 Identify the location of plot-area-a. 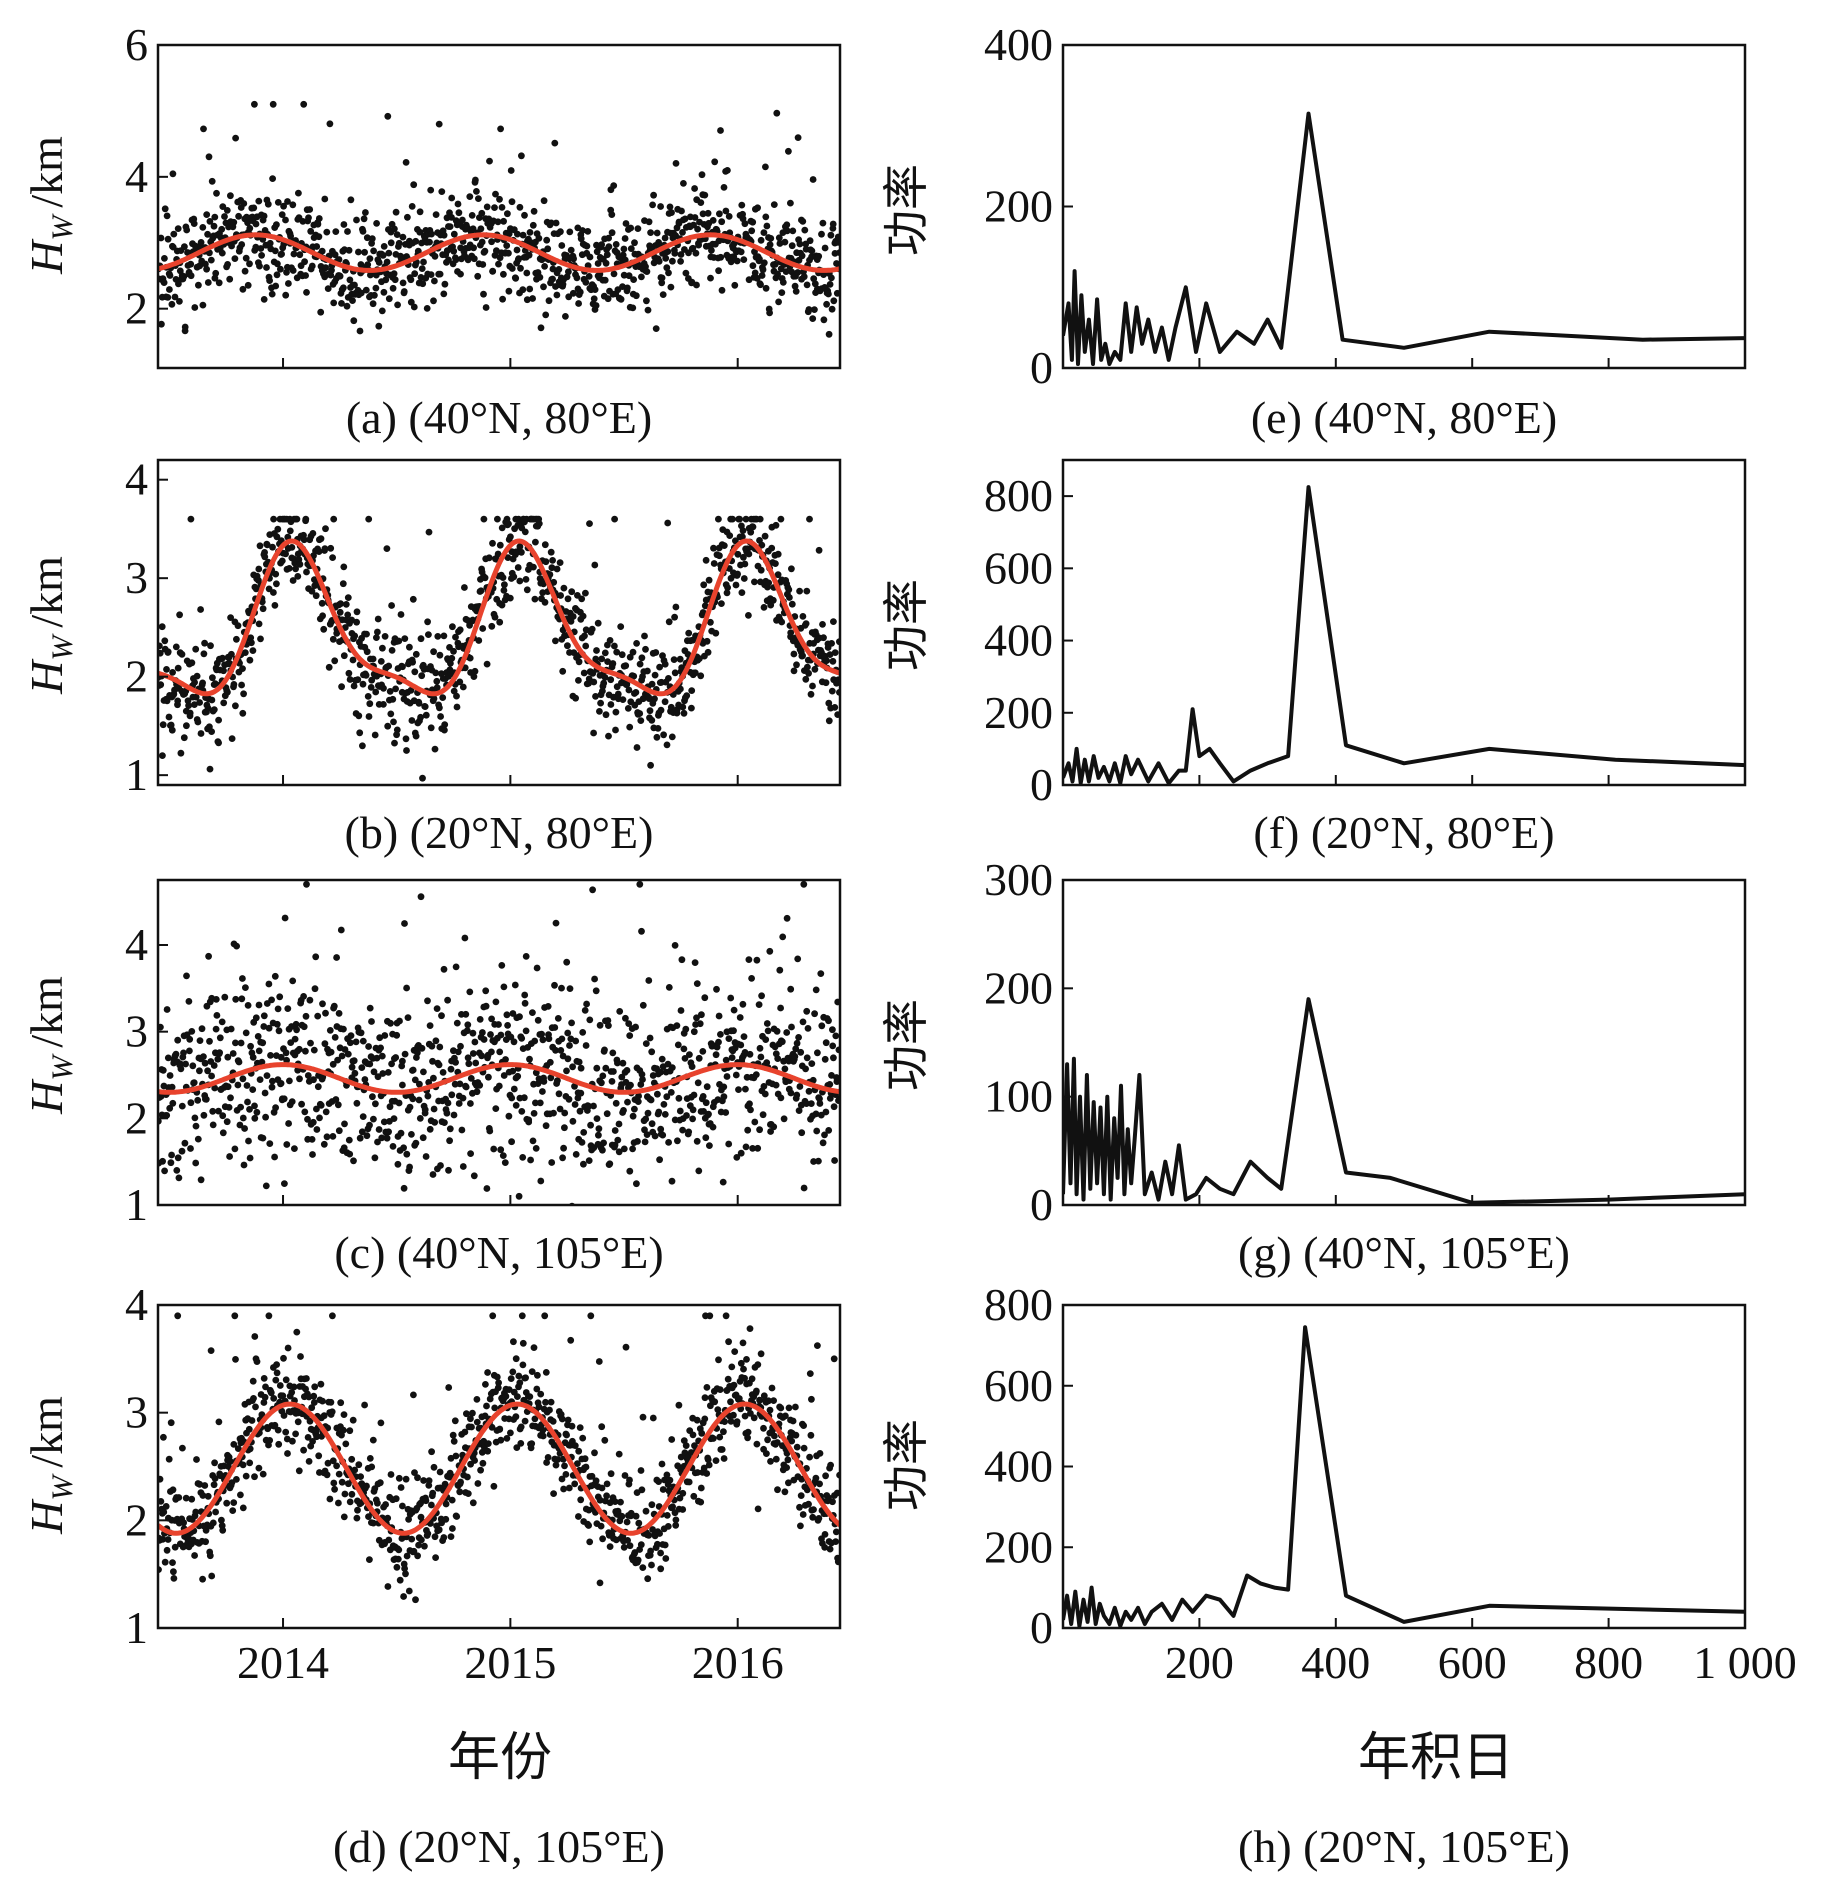
(499, 219).